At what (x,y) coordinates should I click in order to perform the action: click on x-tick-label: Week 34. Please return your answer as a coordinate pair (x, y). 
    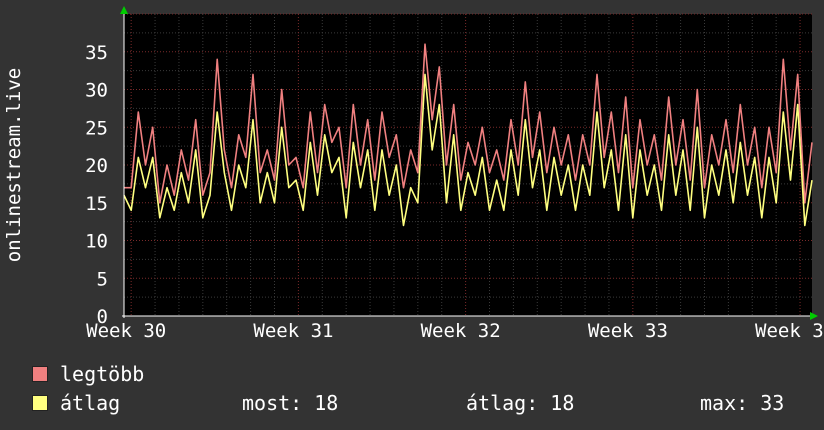
    Looking at the image, I should click on (789, 331).